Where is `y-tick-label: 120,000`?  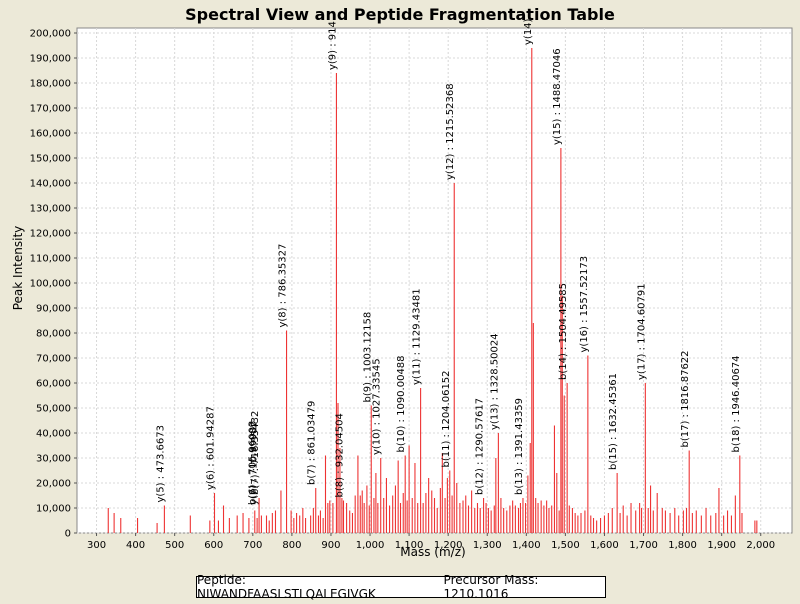
y-tick-label: 120,000 is located at coordinates (50, 234).